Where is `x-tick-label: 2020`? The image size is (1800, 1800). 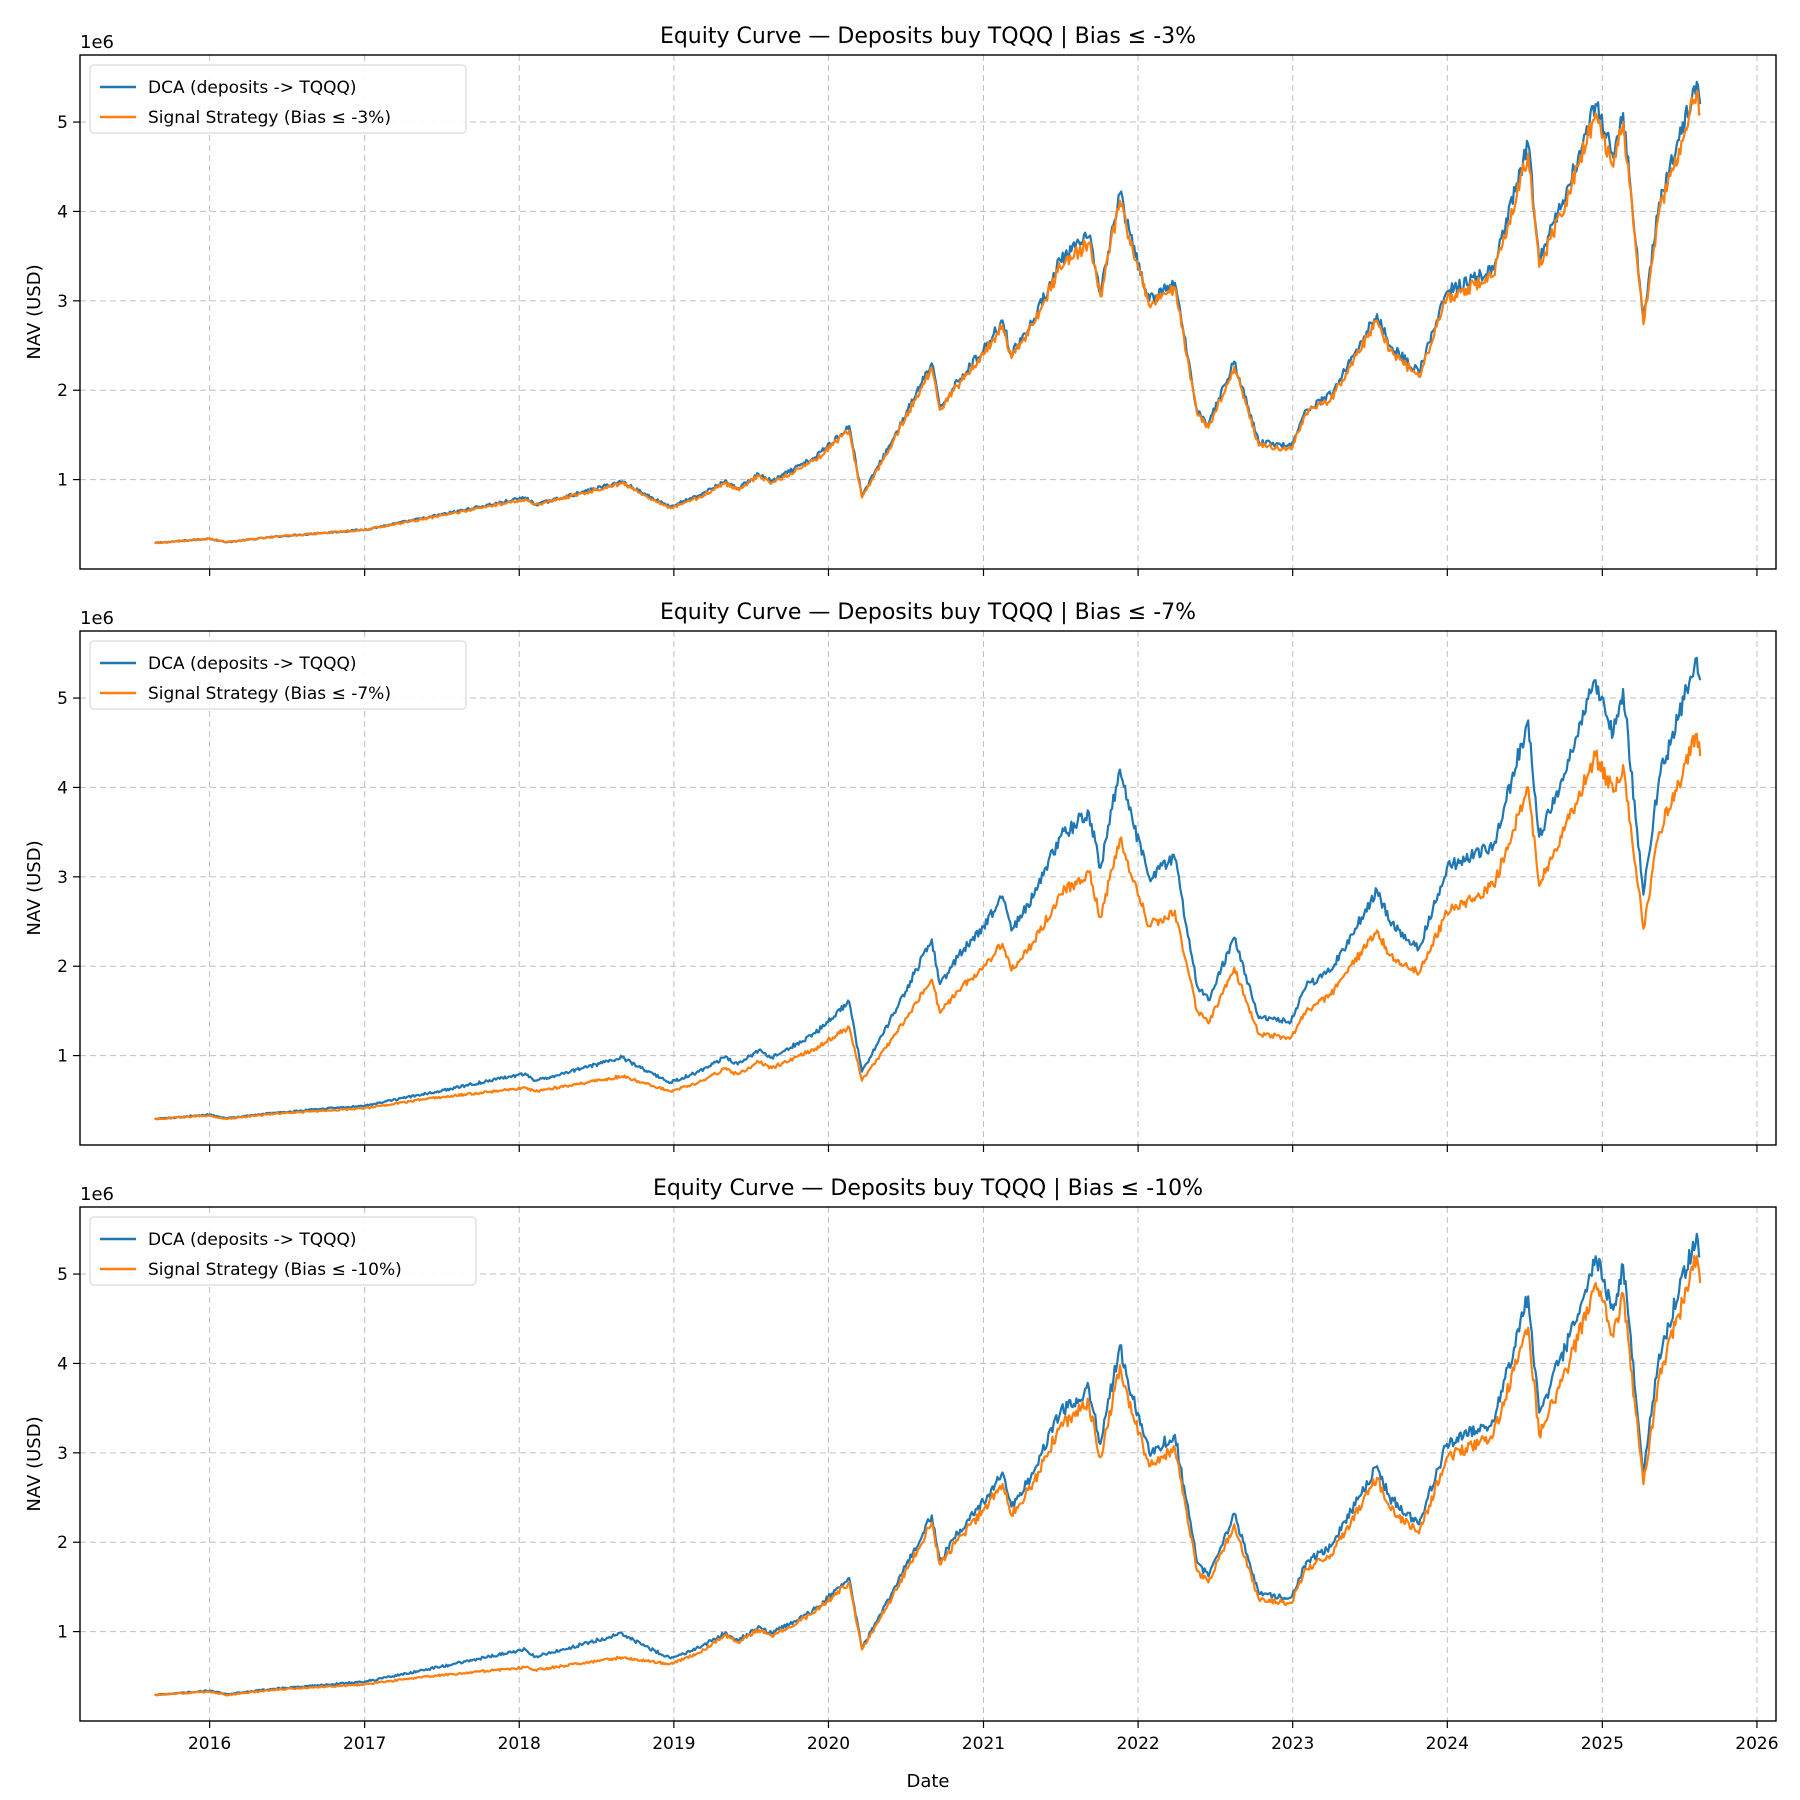
x-tick-label: 2020 is located at coordinates (828, 1744).